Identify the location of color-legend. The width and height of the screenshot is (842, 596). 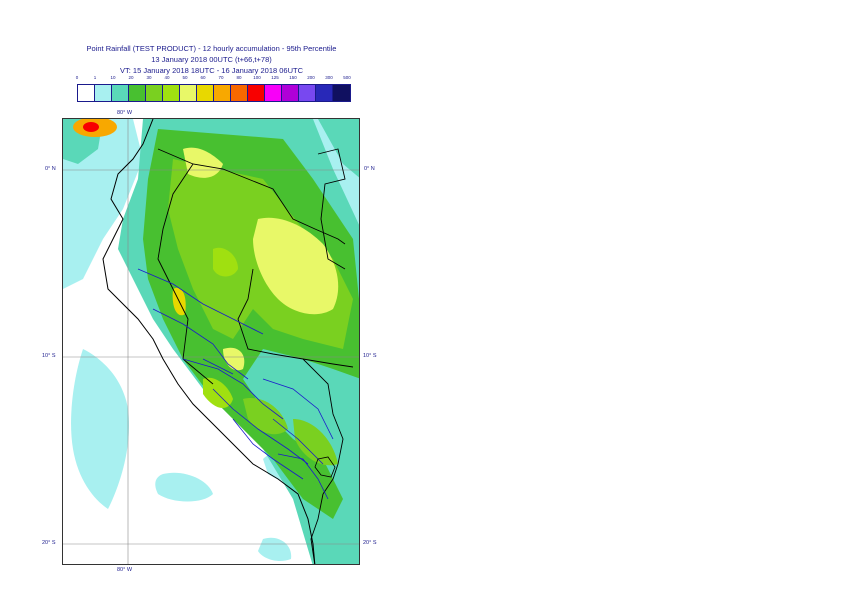
(214, 93).